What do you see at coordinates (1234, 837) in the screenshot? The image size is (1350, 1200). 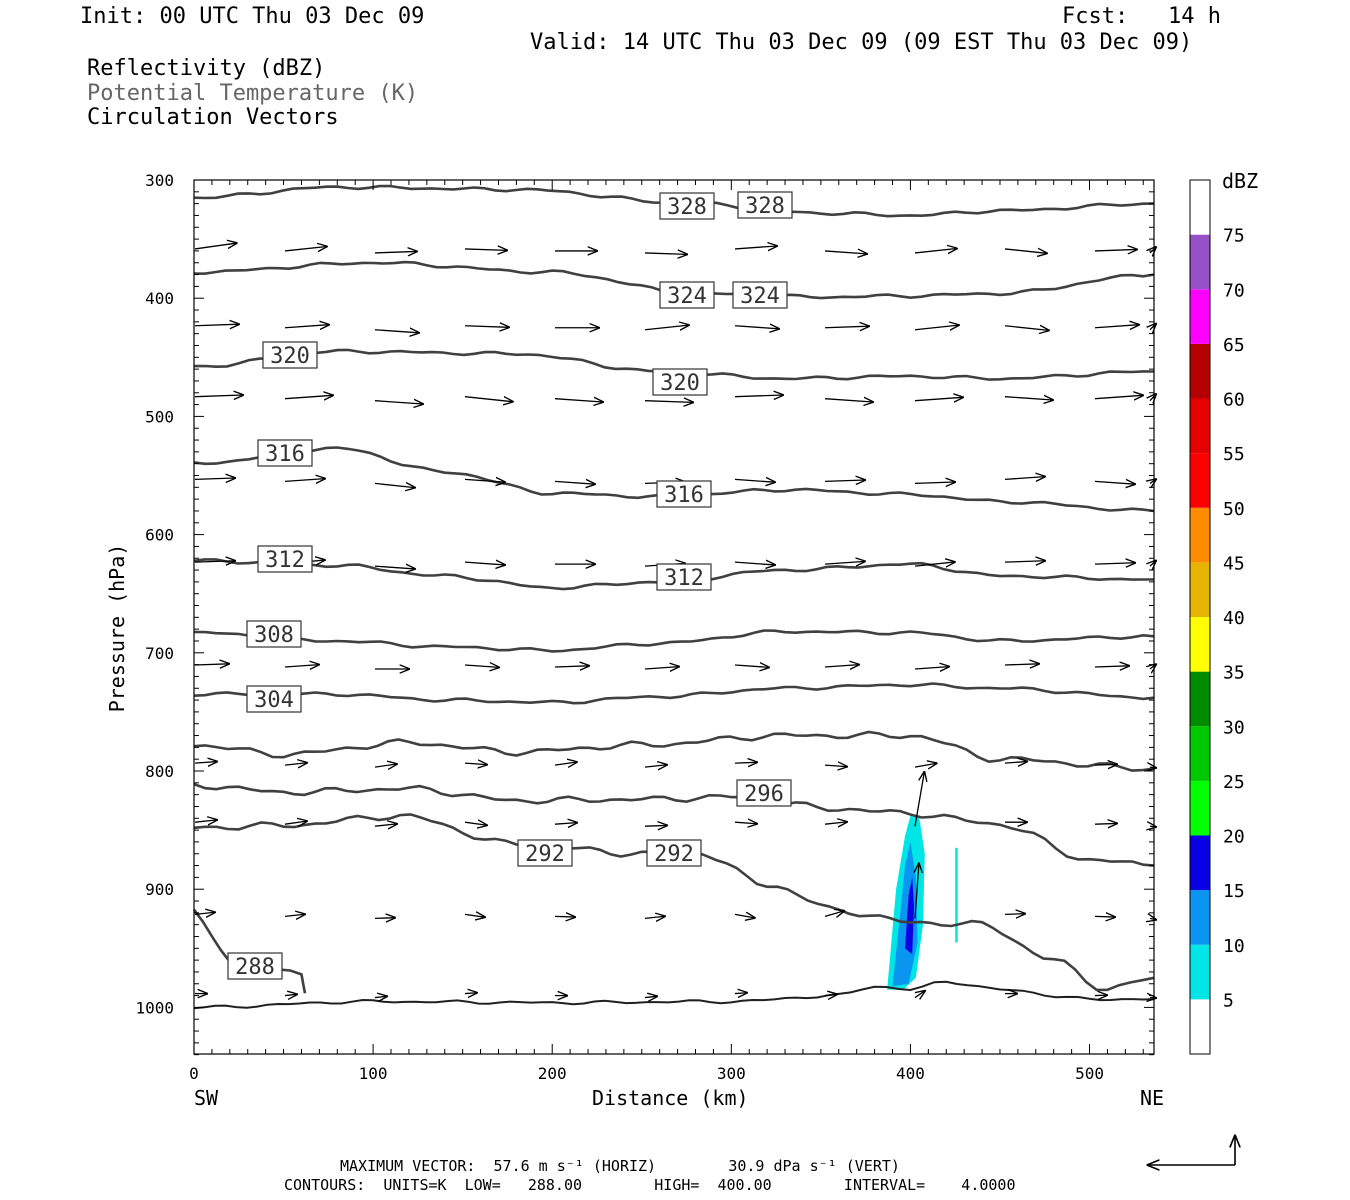 I see `colorbar-label: 20` at bounding box center [1234, 837].